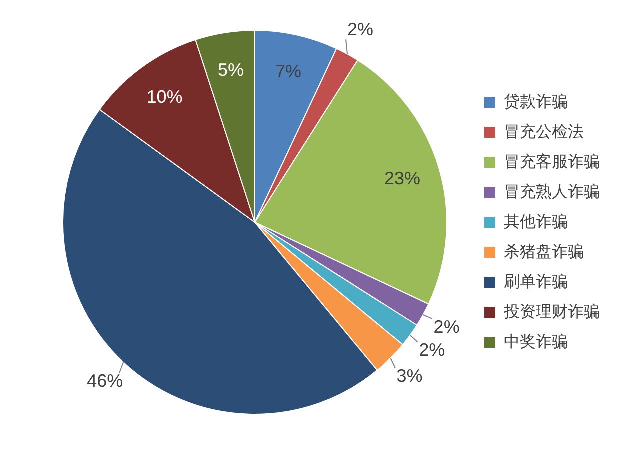 The width and height of the screenshot is (640, 455). I want to click on legend-label: 冒充客服诈骗, so click(552, 161).